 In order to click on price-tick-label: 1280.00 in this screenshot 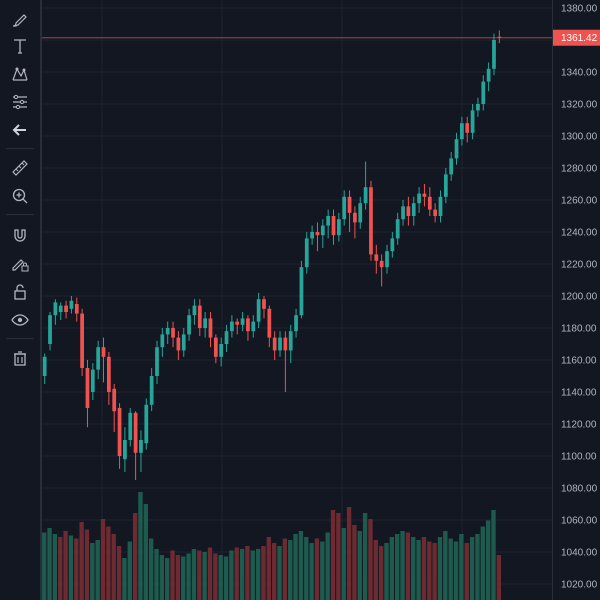, I will do `click(579, 169)`.